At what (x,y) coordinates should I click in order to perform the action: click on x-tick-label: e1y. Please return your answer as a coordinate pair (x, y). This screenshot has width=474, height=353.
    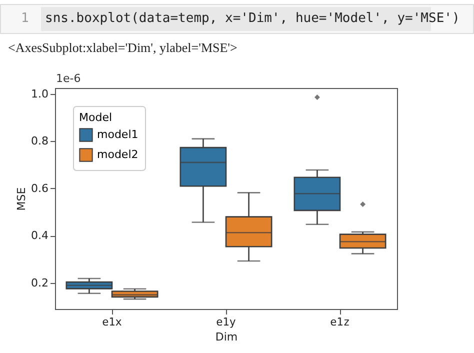
    Looking at the image, I should click on (226, 322).